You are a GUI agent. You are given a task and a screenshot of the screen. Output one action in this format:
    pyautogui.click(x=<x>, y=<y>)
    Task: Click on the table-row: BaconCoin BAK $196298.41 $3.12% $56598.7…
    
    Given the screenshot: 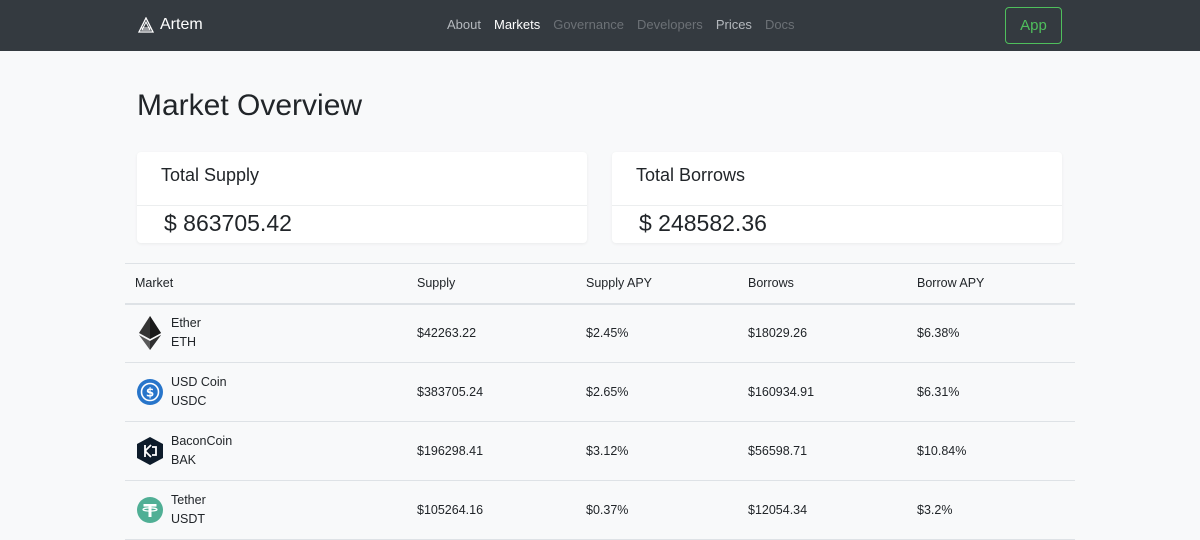 What is the action you would take?
    pyautogui.click(x=600, y=451)
    